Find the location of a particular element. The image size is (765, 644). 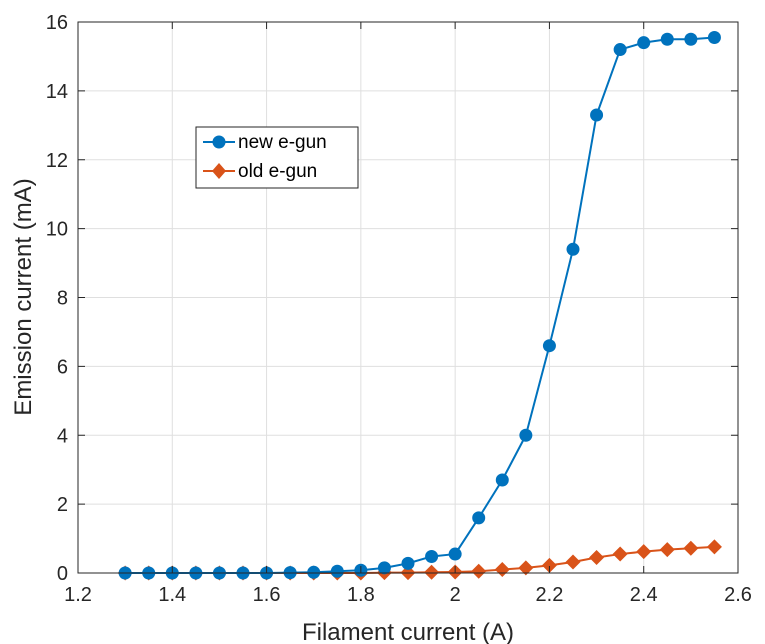

y-tick-label: 6 is located at coordinates (62, 367).